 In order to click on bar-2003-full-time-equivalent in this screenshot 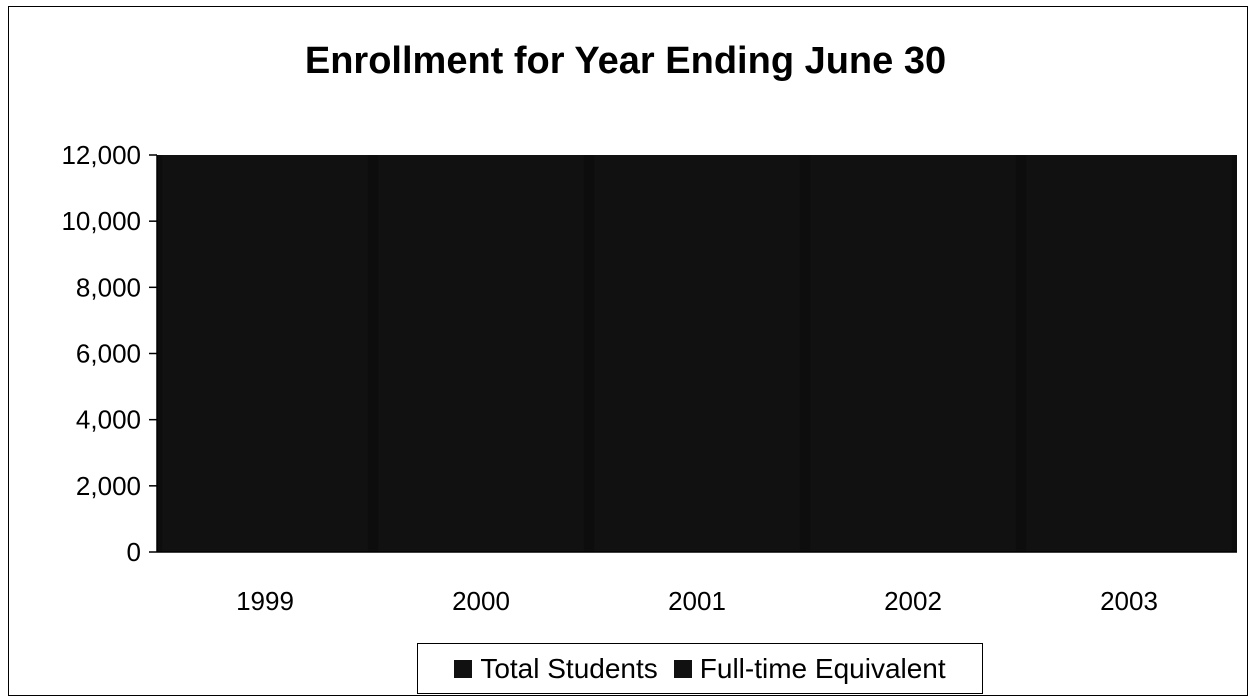, I will do `click(1180, 353)`.